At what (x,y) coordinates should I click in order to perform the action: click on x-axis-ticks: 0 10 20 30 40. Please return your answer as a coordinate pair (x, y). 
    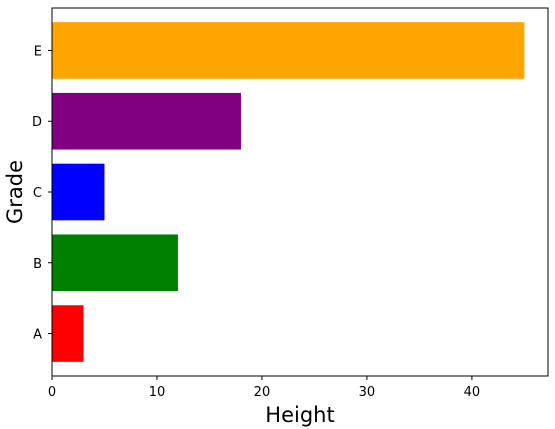
    Looking at the image, I should click on (264, 388).